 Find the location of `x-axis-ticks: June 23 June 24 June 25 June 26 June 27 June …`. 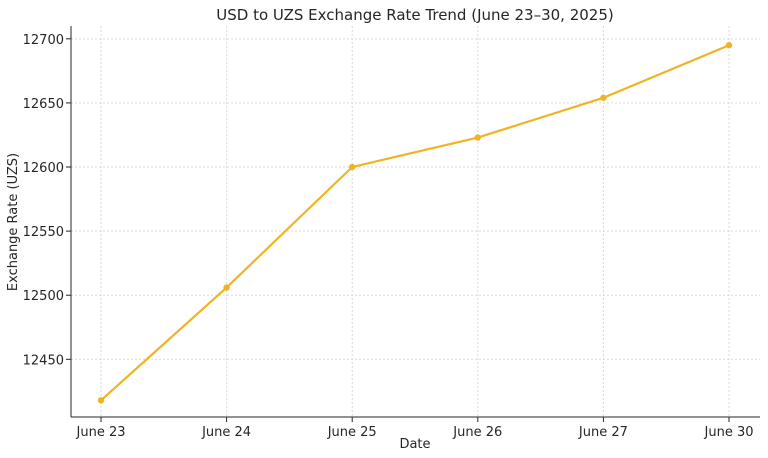

x-axis-ticks: June 23 June 24 June 25 June 26 June 27 June … is located at coordinates (415, 428).